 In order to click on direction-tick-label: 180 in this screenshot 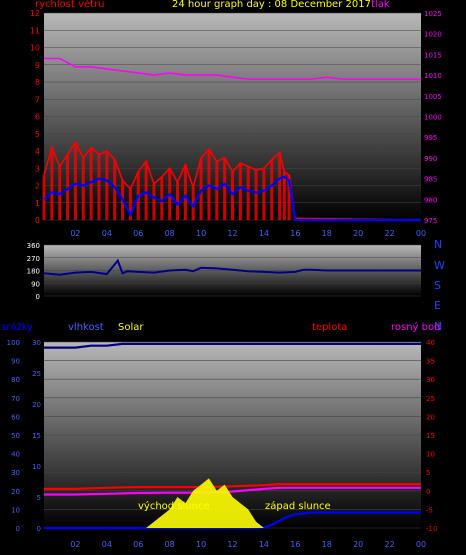, I will do `click(33, 272)`.